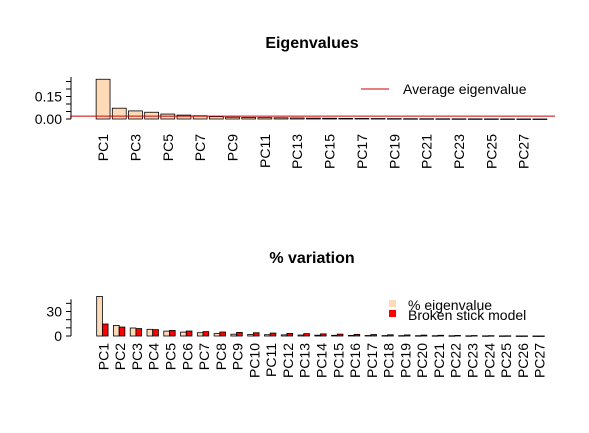  Describe the element at coordinates (392, 303) in the screenshot. I see `legend-swatch-percent-eigenvalue` at that location.